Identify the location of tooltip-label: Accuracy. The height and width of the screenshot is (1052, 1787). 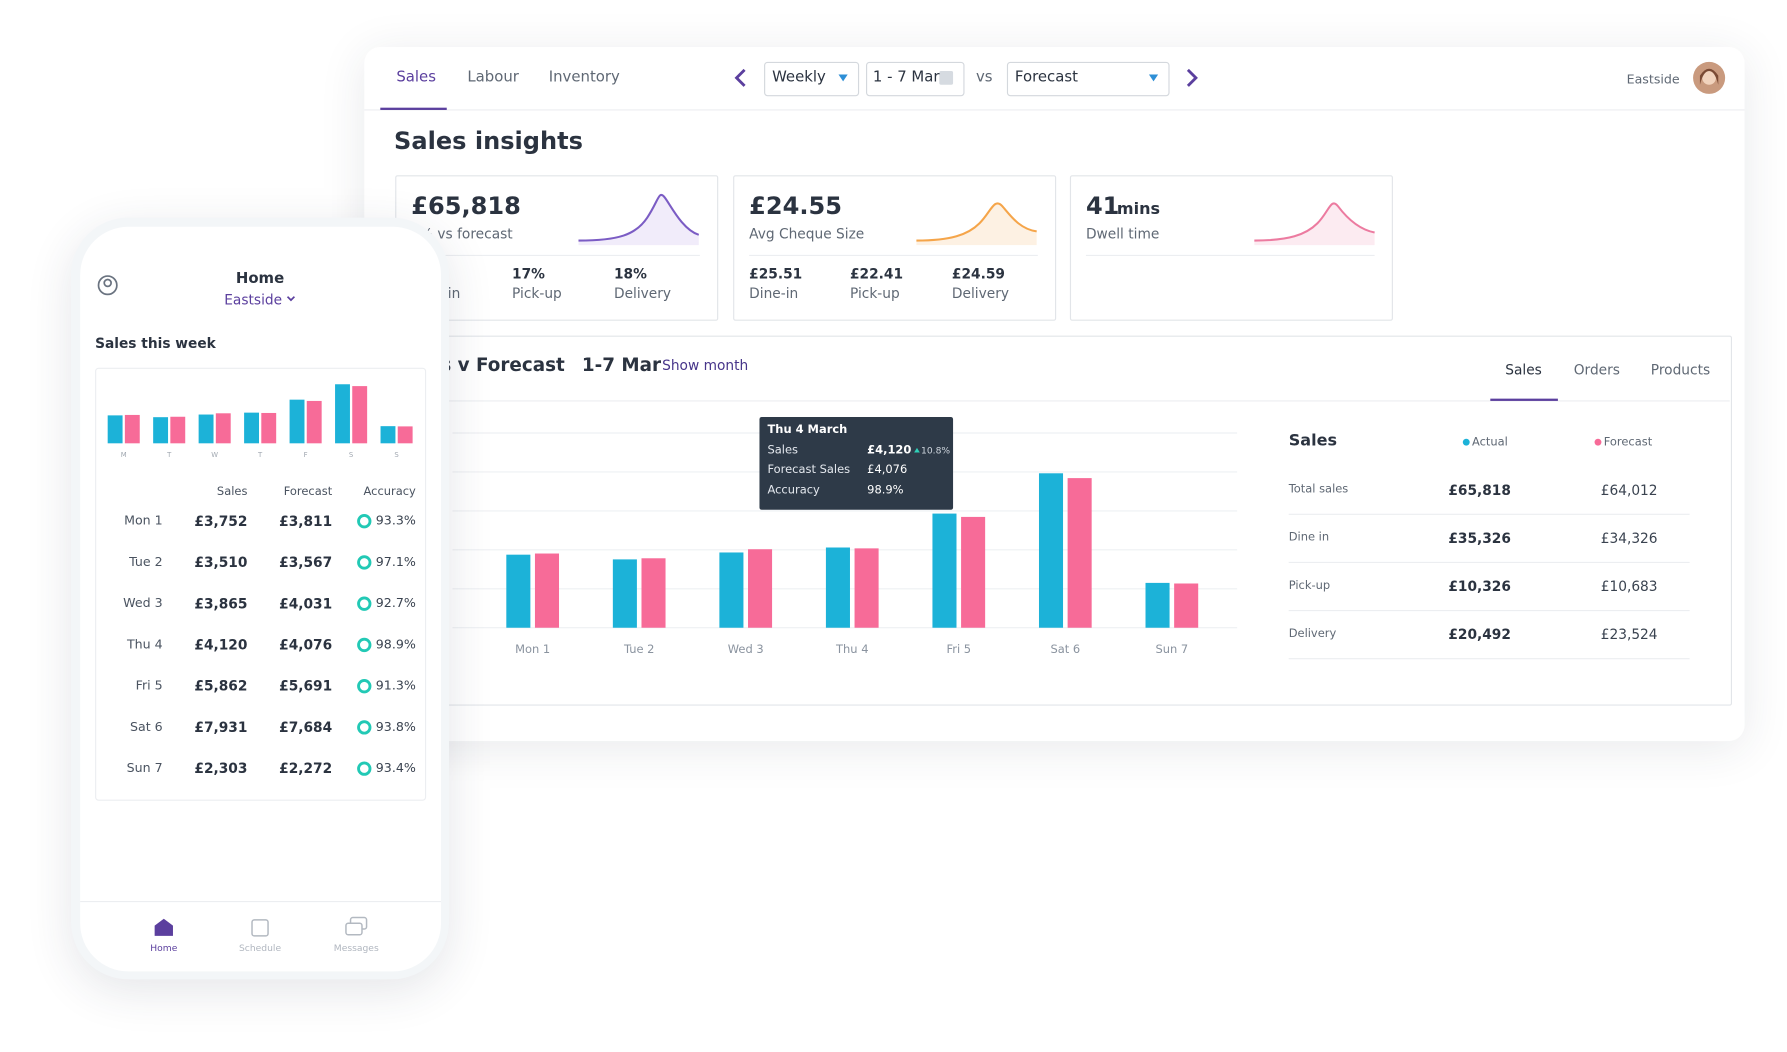
(793, 490).